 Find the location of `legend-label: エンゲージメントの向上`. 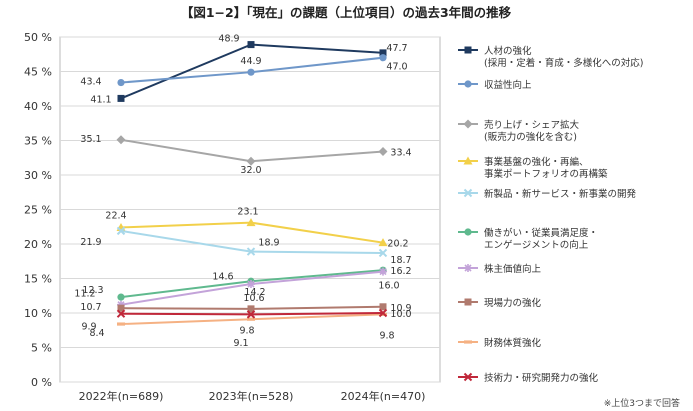

legend-label: エンゲージメントの向上 is located at coordinates (536, 245).